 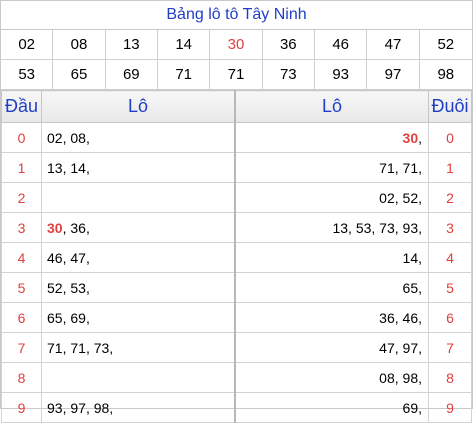 What do you see at coordinates (138, 347) in the screenshot?
I see `lo-left-cell: 71, 71, 73,` at bounding box center [138, 347].